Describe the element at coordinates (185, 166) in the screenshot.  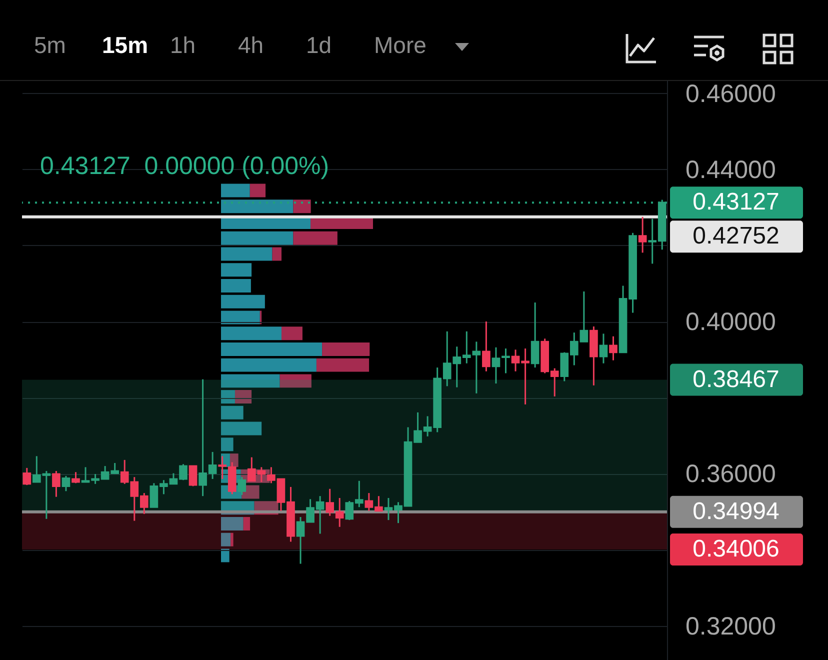
I see `text: 0.43127 0.00000 (0.00%)` at that location.